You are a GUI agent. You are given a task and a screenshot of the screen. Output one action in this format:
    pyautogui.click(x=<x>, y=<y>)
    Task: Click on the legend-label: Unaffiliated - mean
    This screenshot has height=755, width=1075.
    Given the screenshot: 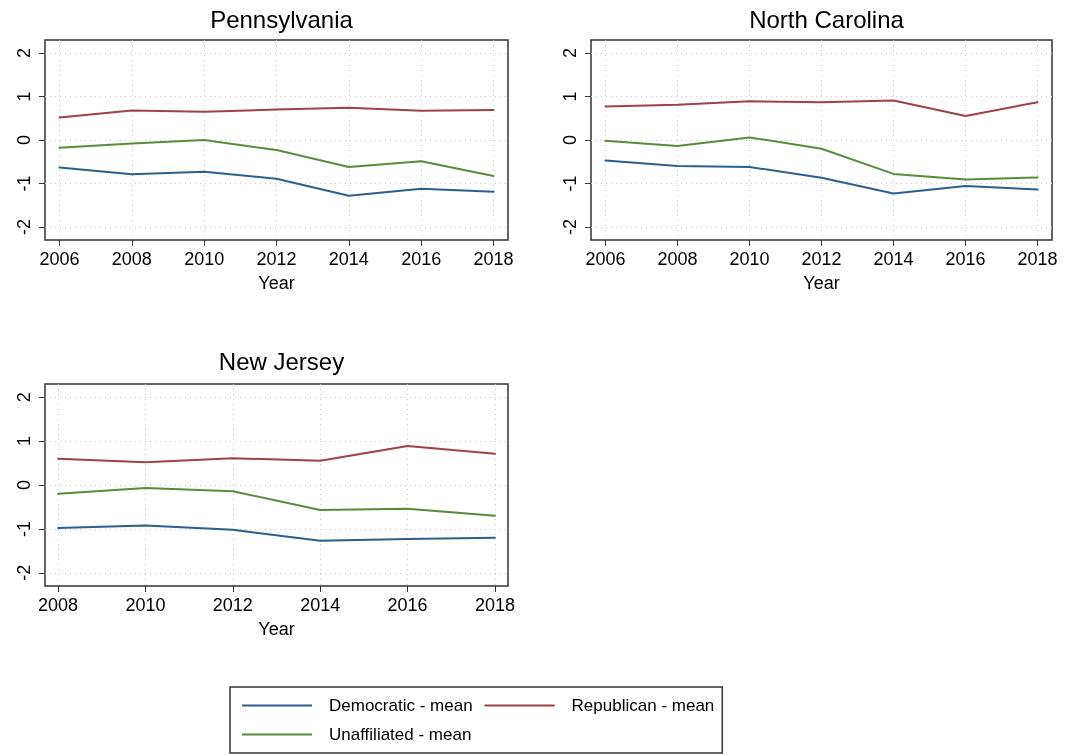 What is the action you would take?
    pyautogui.click(x=400, y=734)
    